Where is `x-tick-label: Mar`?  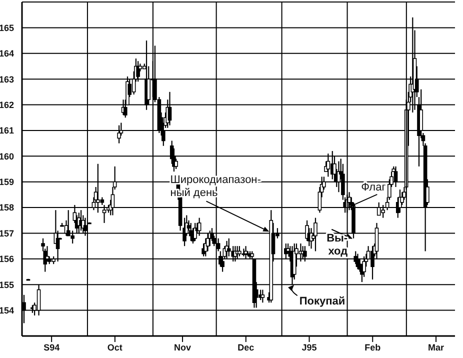 x-tick-label: Mar is located at coordinates (436, 347).